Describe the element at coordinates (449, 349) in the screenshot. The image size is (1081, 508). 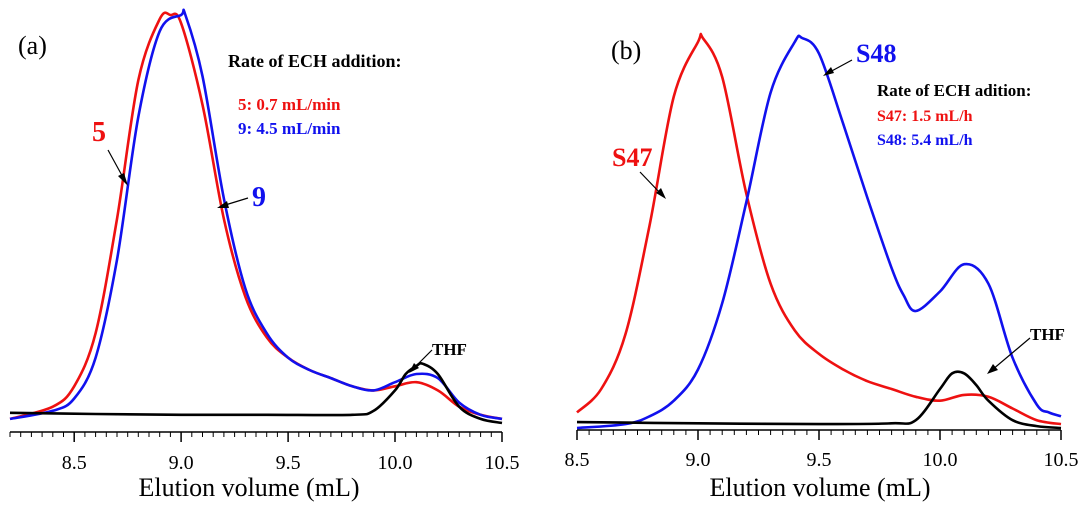
I see `panel-a-annotation-thf: THF` at that location.